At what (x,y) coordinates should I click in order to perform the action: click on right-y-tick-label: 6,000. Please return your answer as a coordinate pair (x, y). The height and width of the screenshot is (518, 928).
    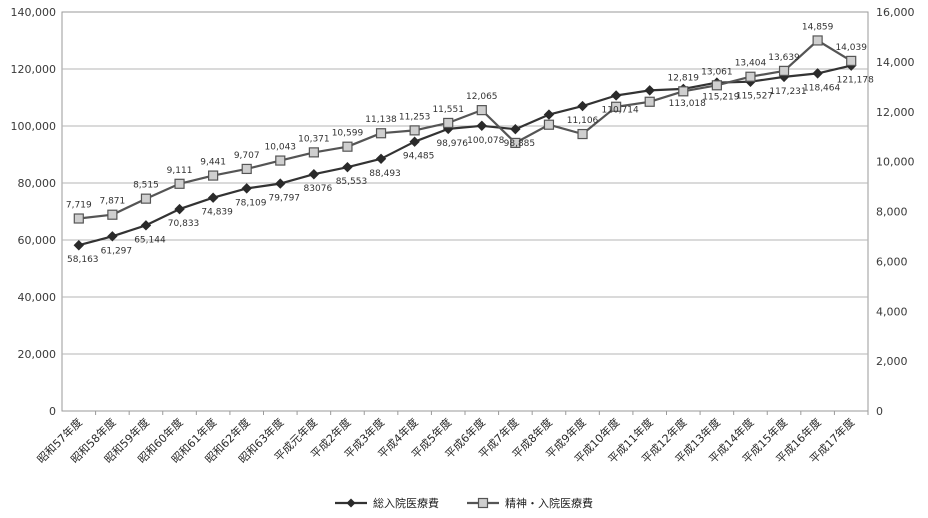
    Looking at the image, I should click on (892, 261).